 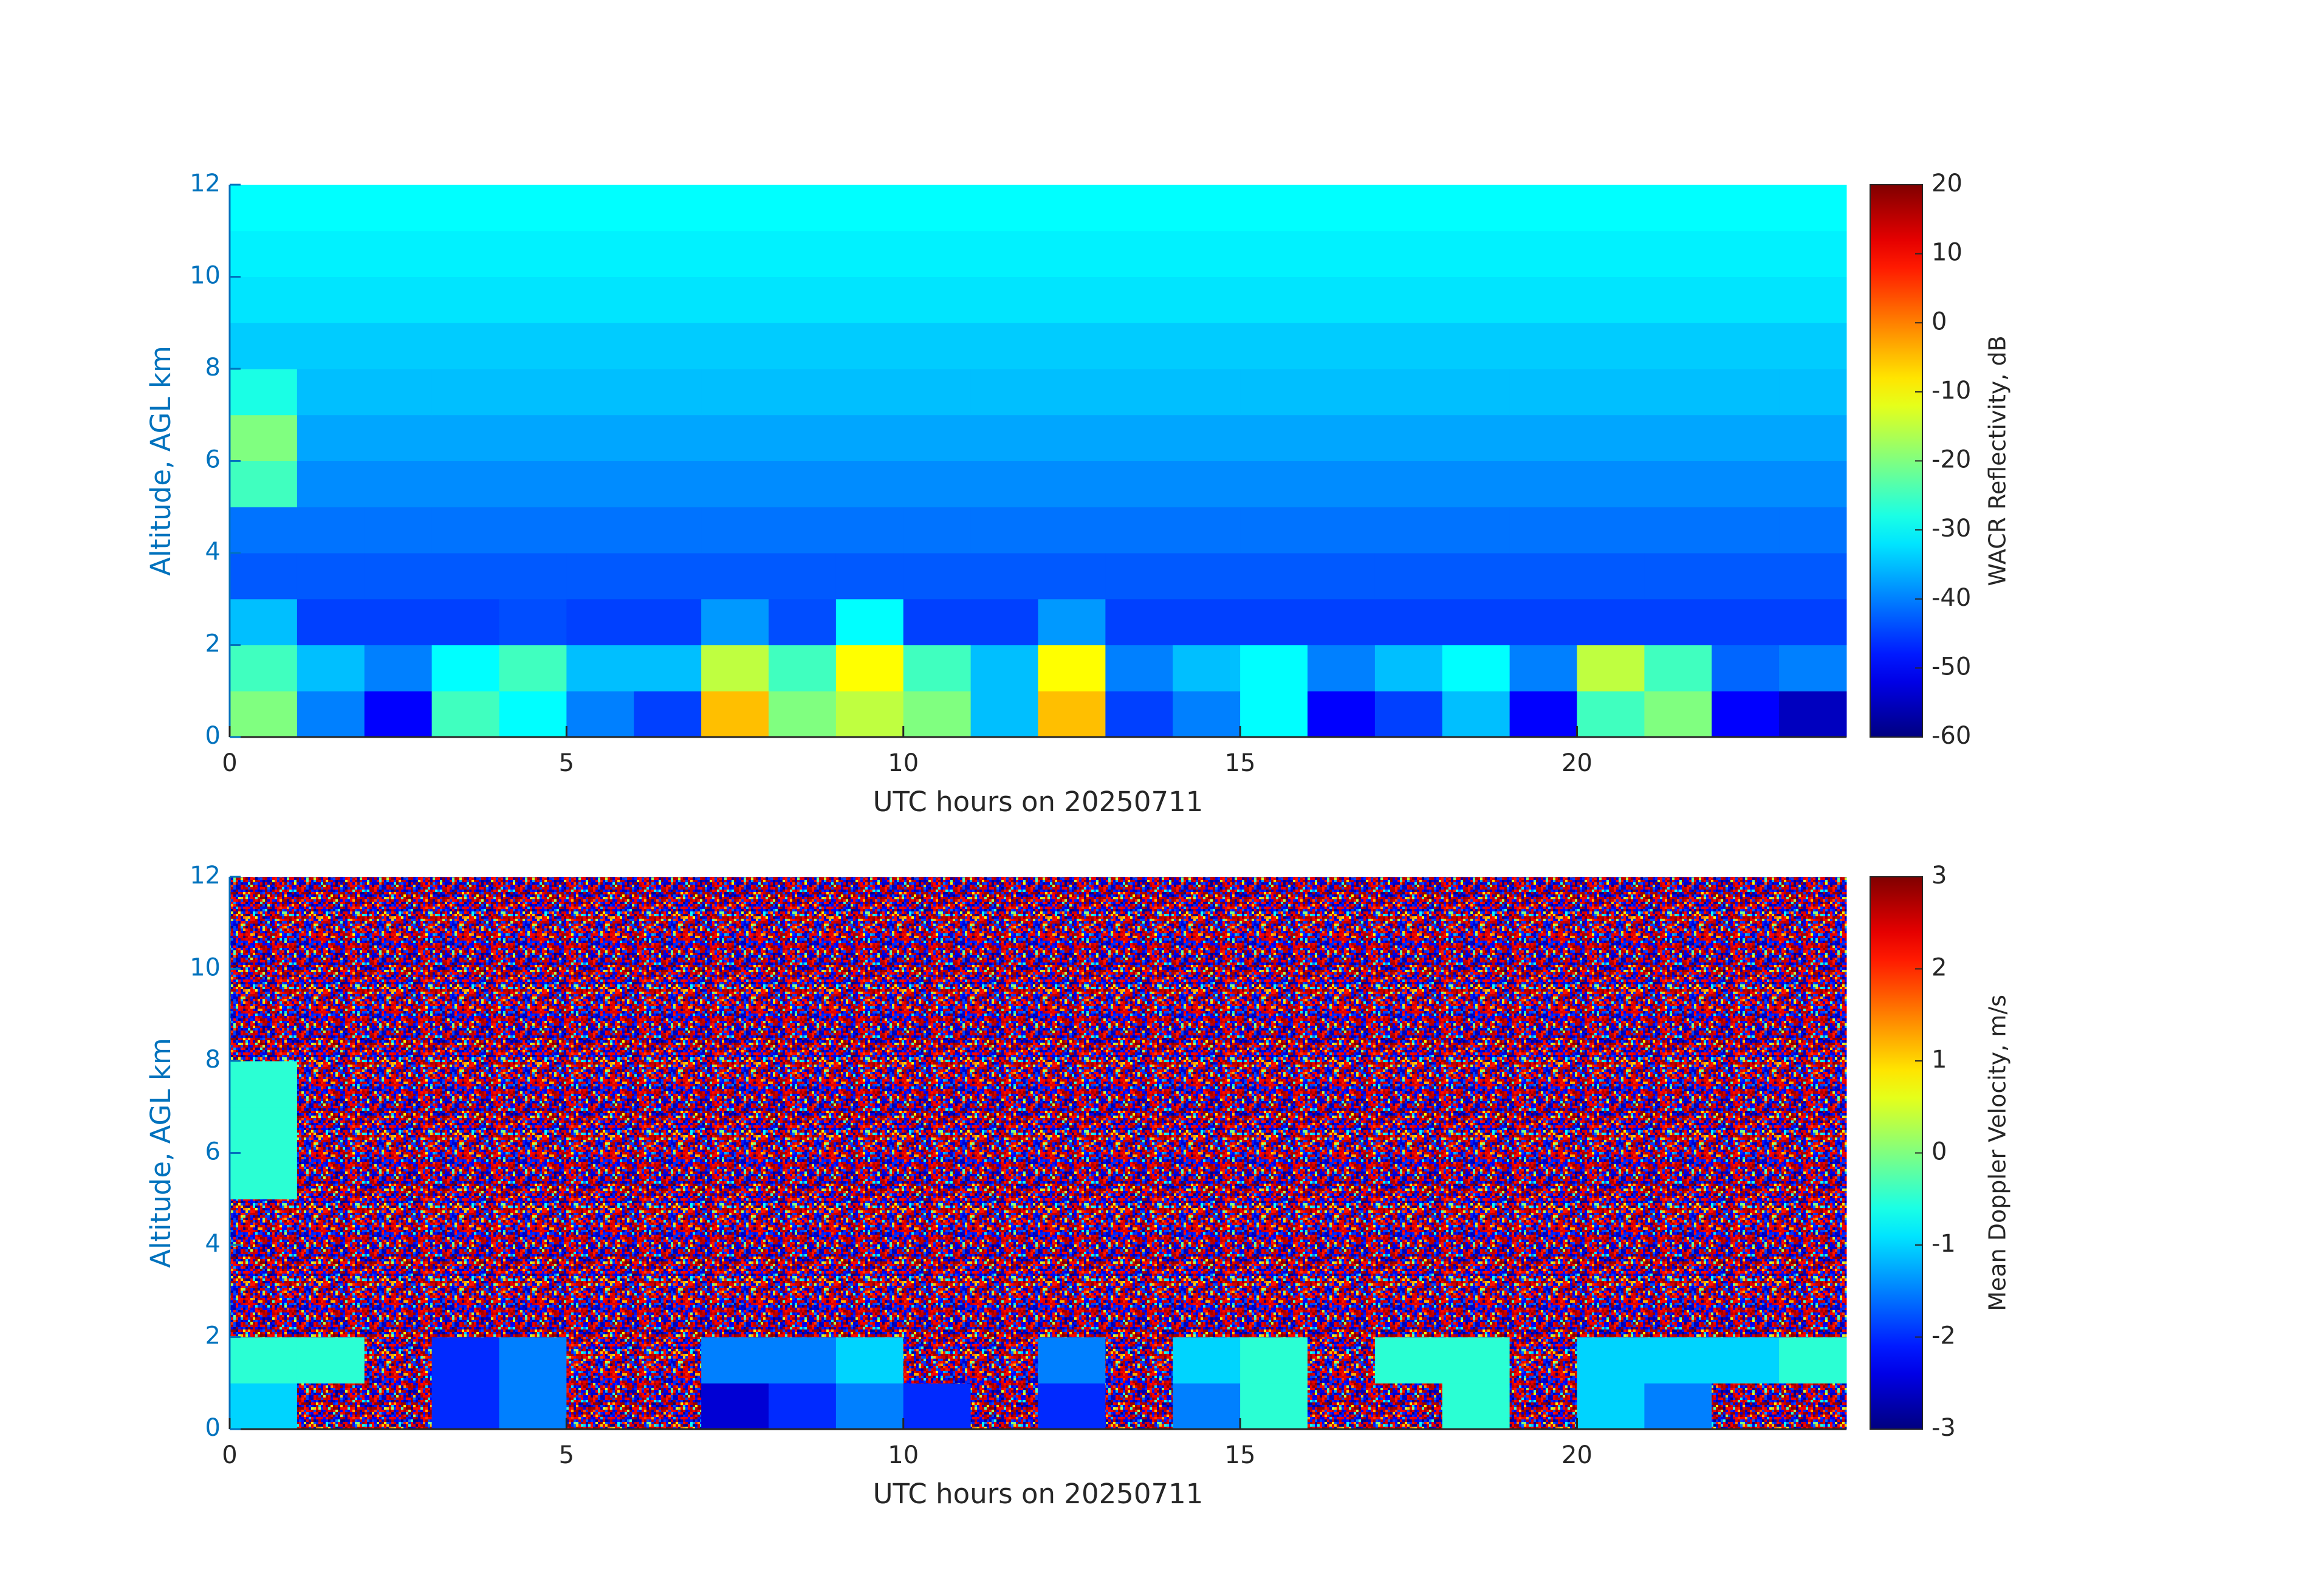 I want to click on colorbar, so click(x=1896, y=1153).